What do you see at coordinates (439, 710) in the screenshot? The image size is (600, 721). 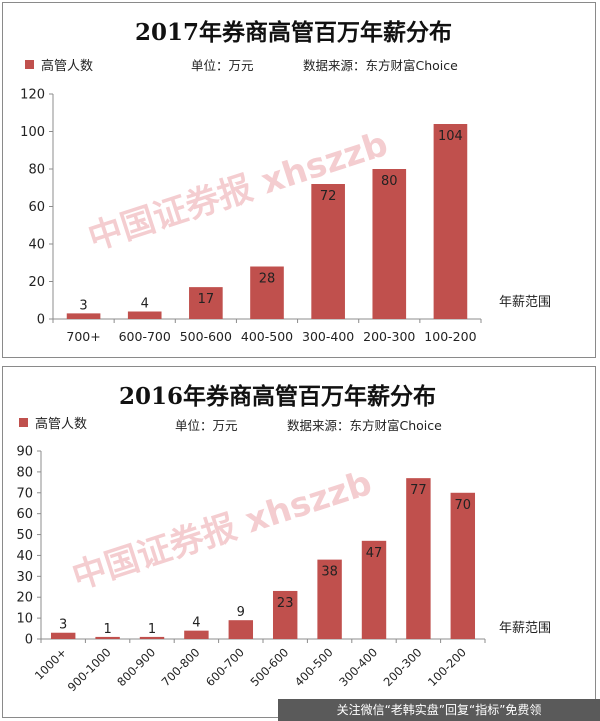 I see `footer-banner: 关注微信“老韩实盘”回复“指标”免费领` at bounding box center [439, 710].